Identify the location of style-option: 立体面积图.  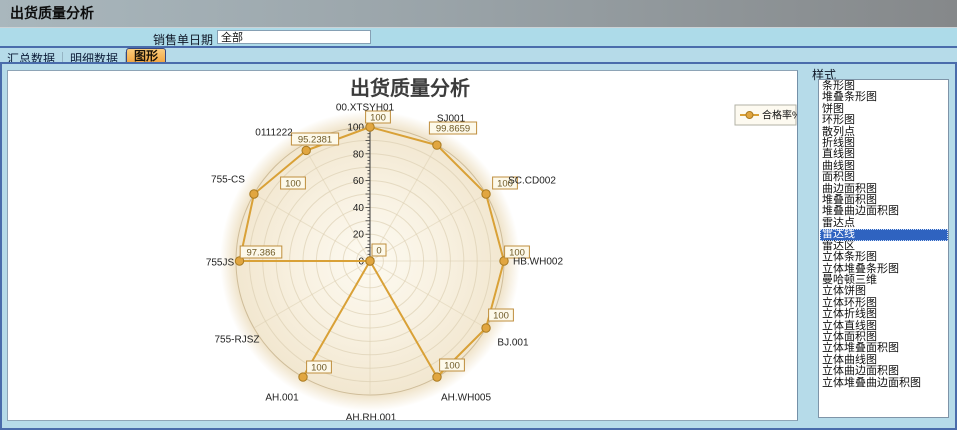
(849, 336).